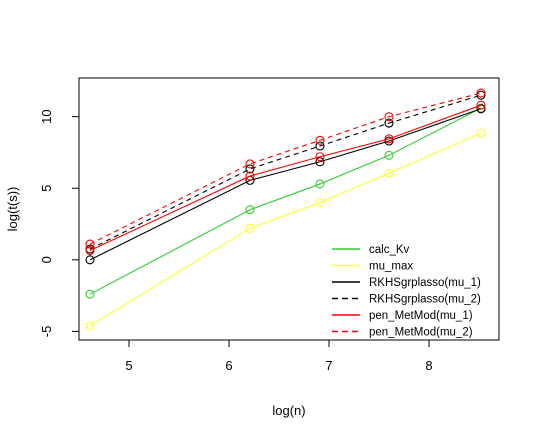 The height and width of the screenshot is (440, 539). I want to click on y-tick-label: 5, so click(46, 188).